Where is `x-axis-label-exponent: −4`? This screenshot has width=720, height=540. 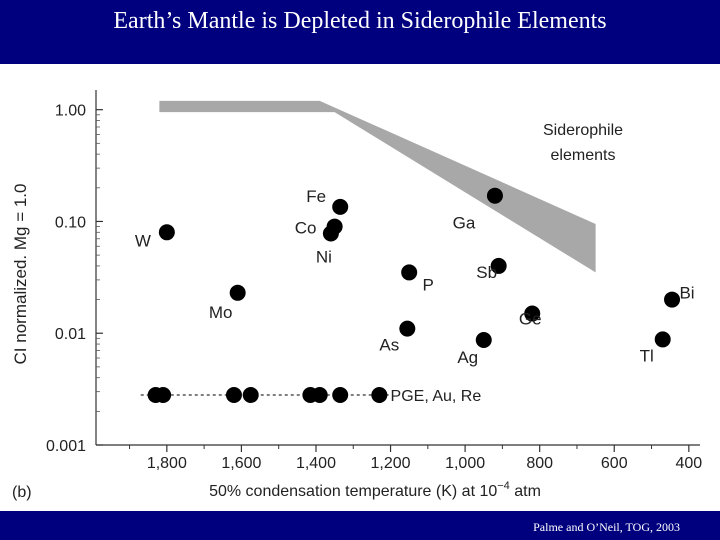 x-axis-label-exponent: −4 is located at coordinates (503, 486).